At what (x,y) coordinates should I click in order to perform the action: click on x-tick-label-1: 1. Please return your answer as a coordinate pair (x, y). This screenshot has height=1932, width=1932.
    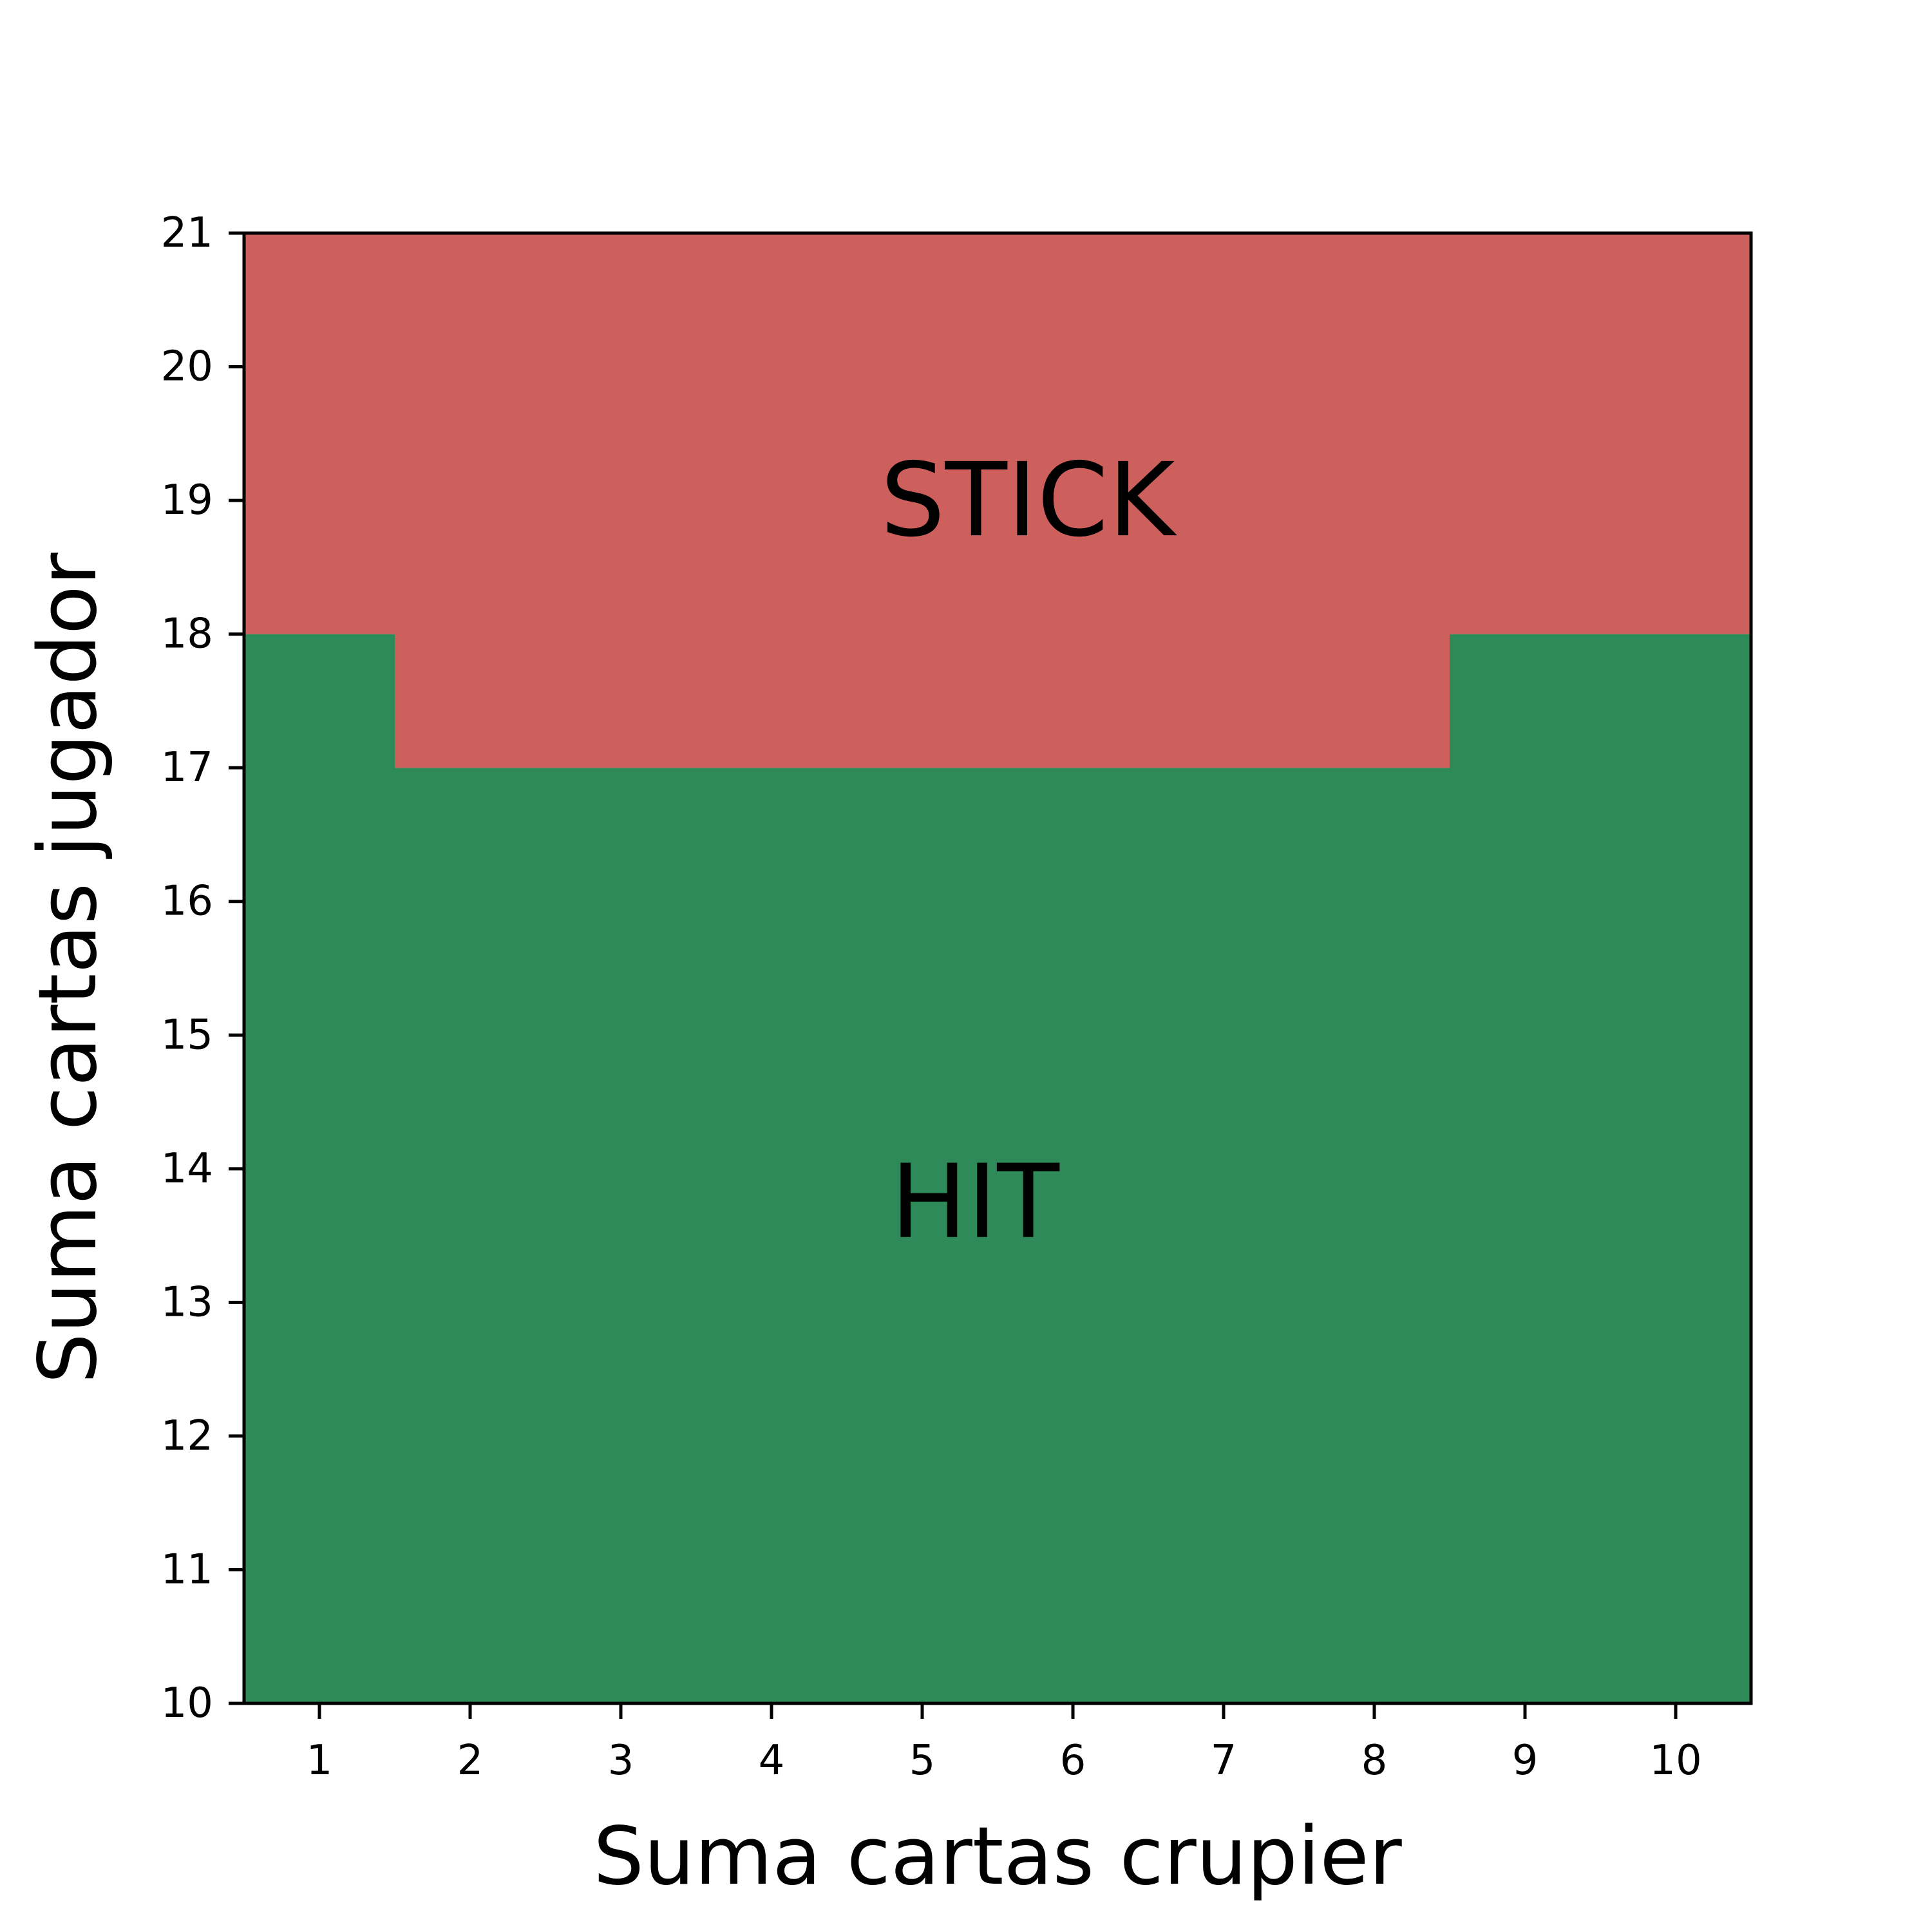
    Looking at the image, I should click on (320, 1761).